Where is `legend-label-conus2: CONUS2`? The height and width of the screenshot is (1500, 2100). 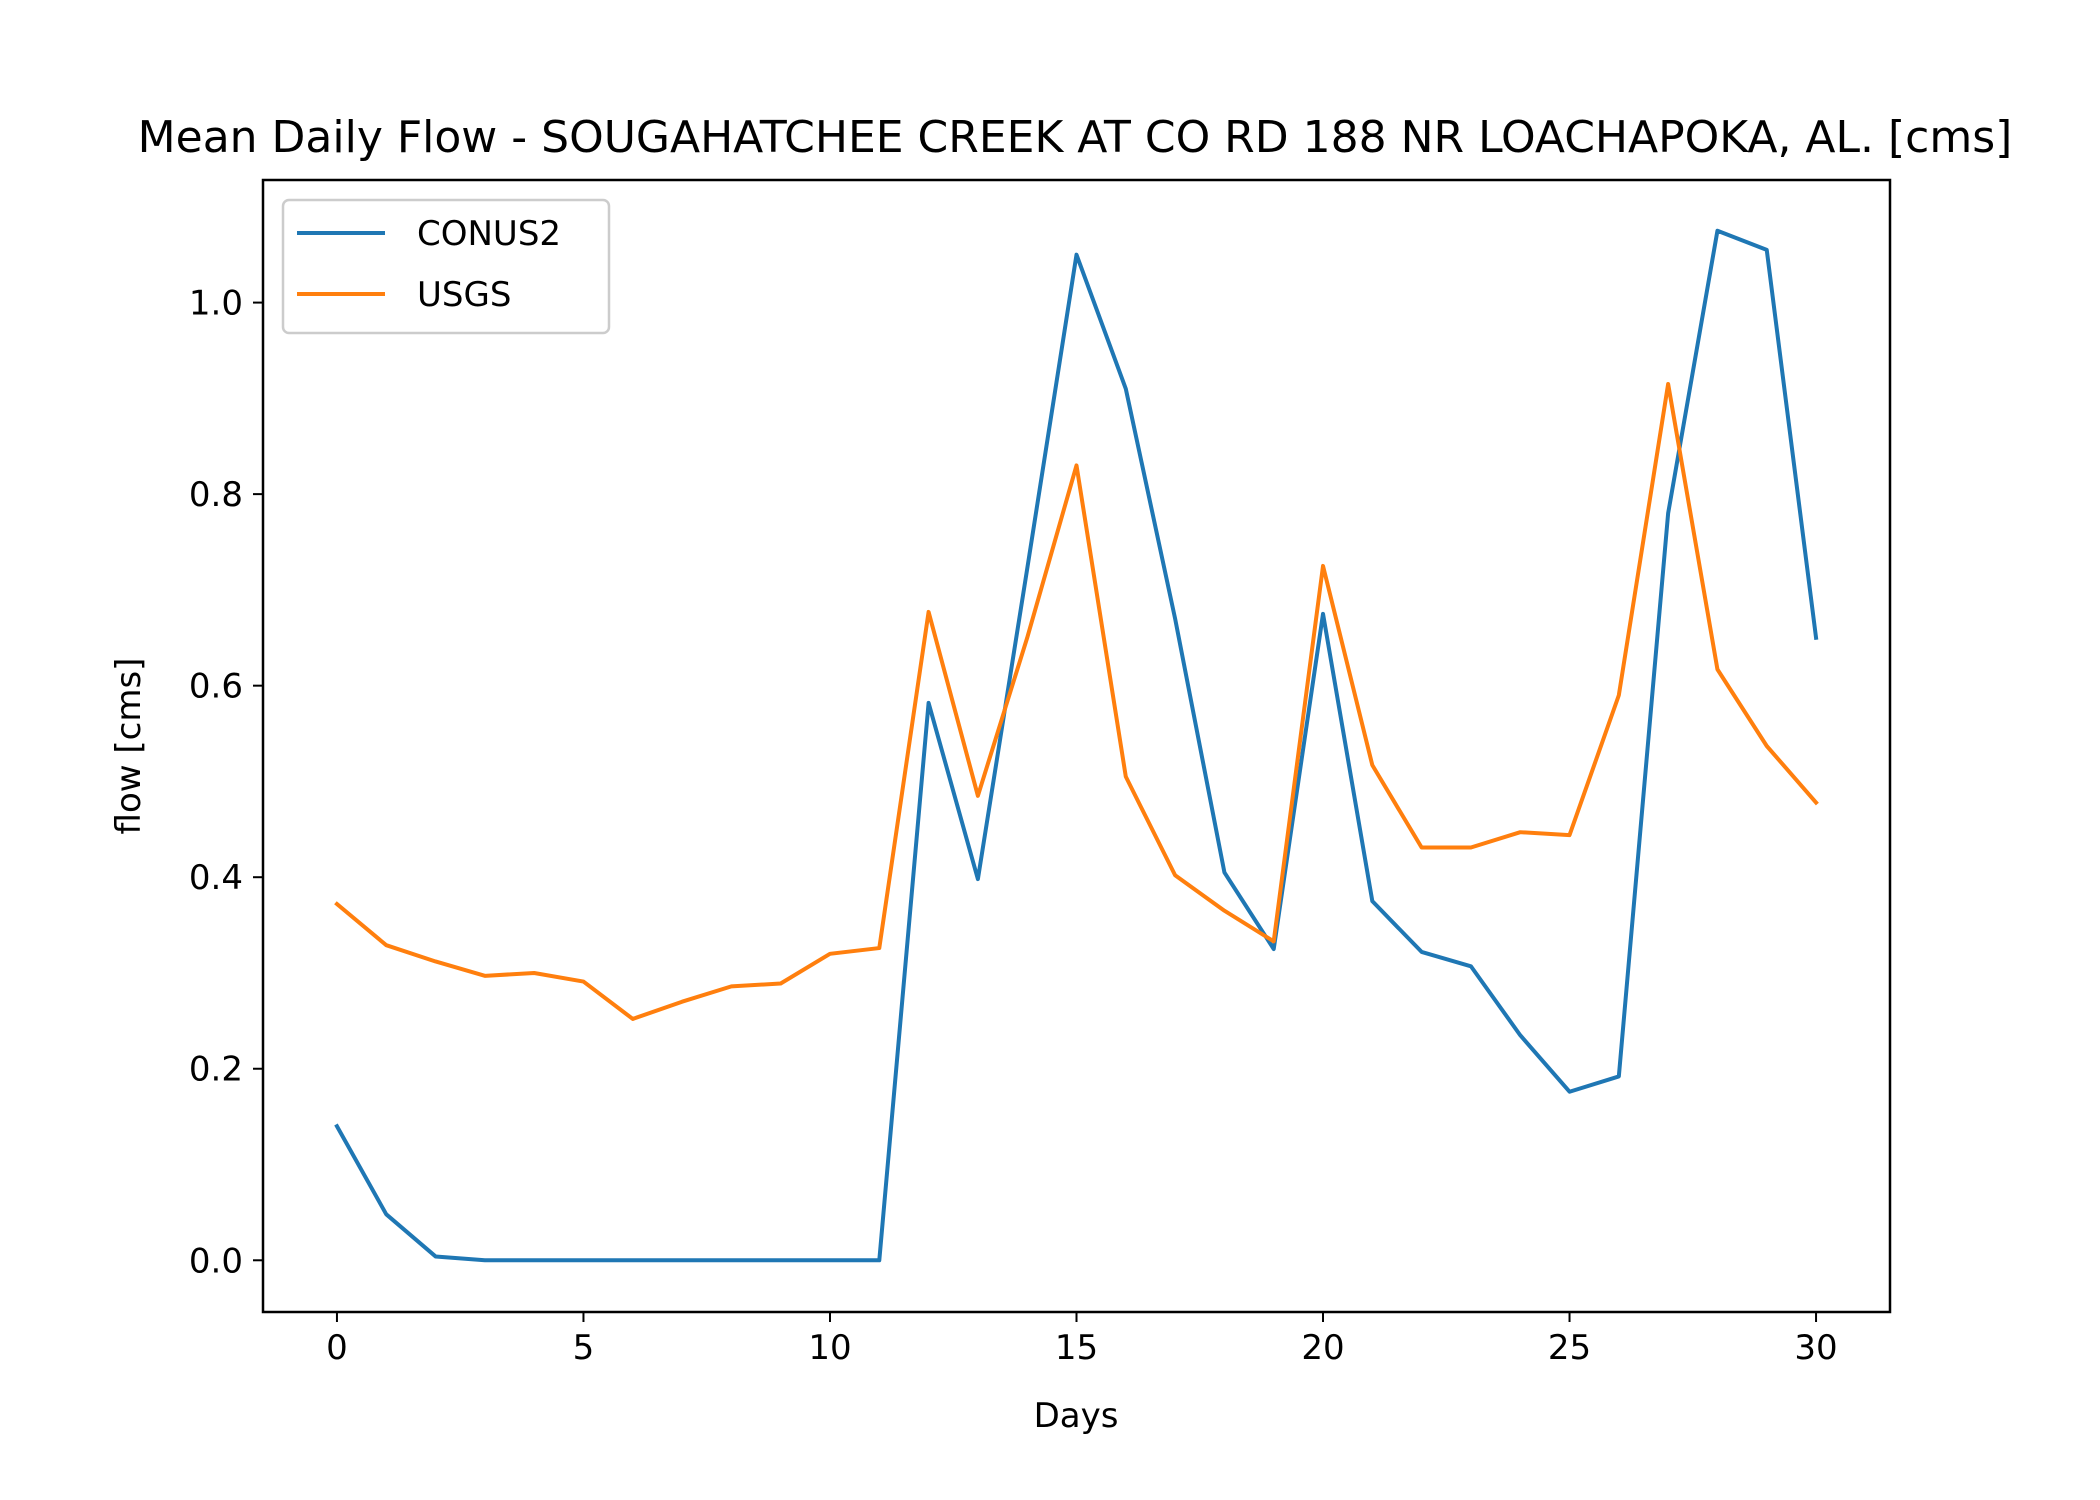 legend-label-conus2: CONUS2 is located at coordinates (489, 234).